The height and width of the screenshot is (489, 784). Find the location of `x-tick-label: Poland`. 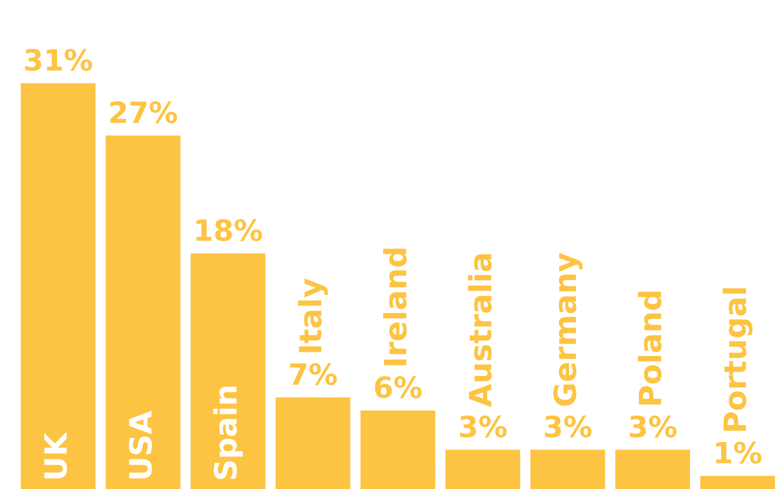

x-tick-label: Poland is located at coordinates (650, 348).